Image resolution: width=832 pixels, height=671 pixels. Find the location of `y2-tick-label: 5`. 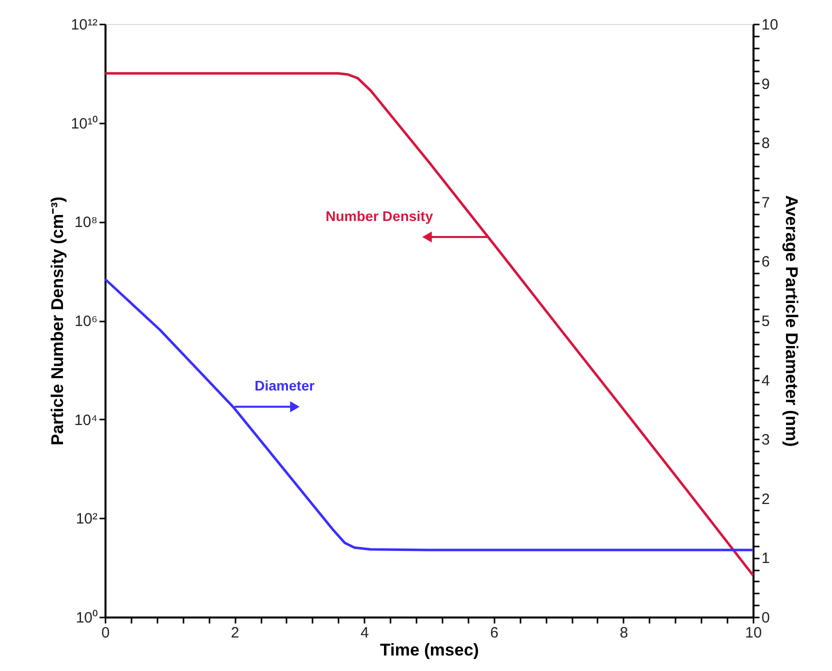

y2-tick-label: 5 is located at coordinates (766, 321).